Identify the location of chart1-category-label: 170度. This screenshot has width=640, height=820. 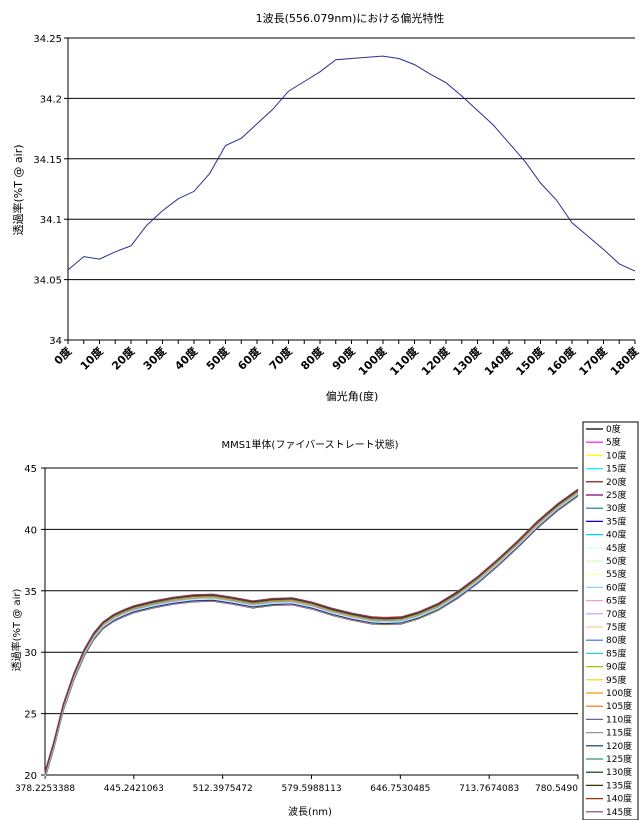
(593, 361).